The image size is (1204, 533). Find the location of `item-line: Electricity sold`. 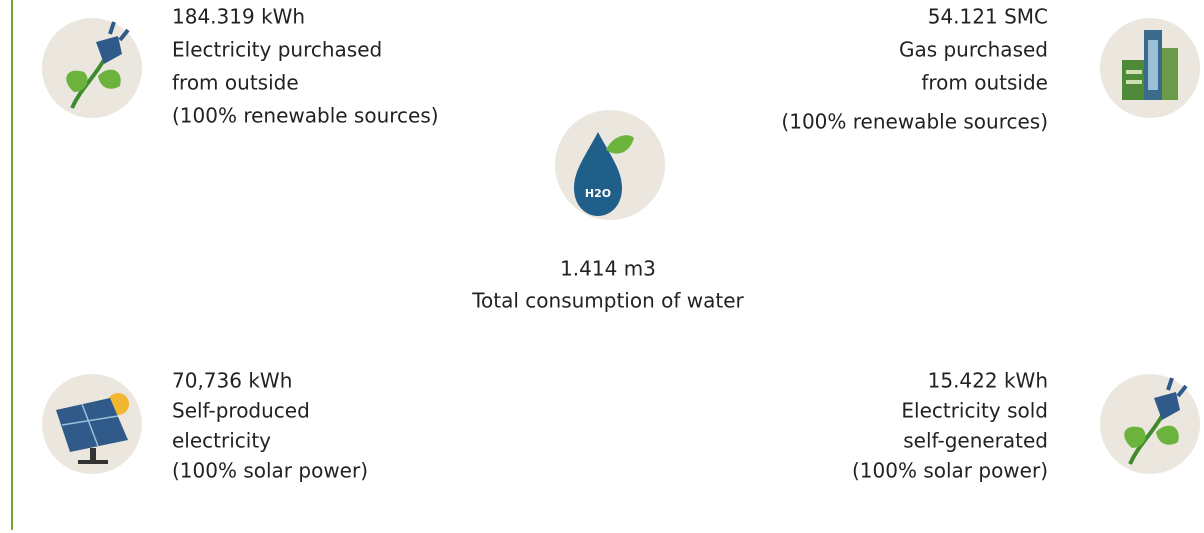

item-line: Electricity sold is located at coordinates (974, 411).